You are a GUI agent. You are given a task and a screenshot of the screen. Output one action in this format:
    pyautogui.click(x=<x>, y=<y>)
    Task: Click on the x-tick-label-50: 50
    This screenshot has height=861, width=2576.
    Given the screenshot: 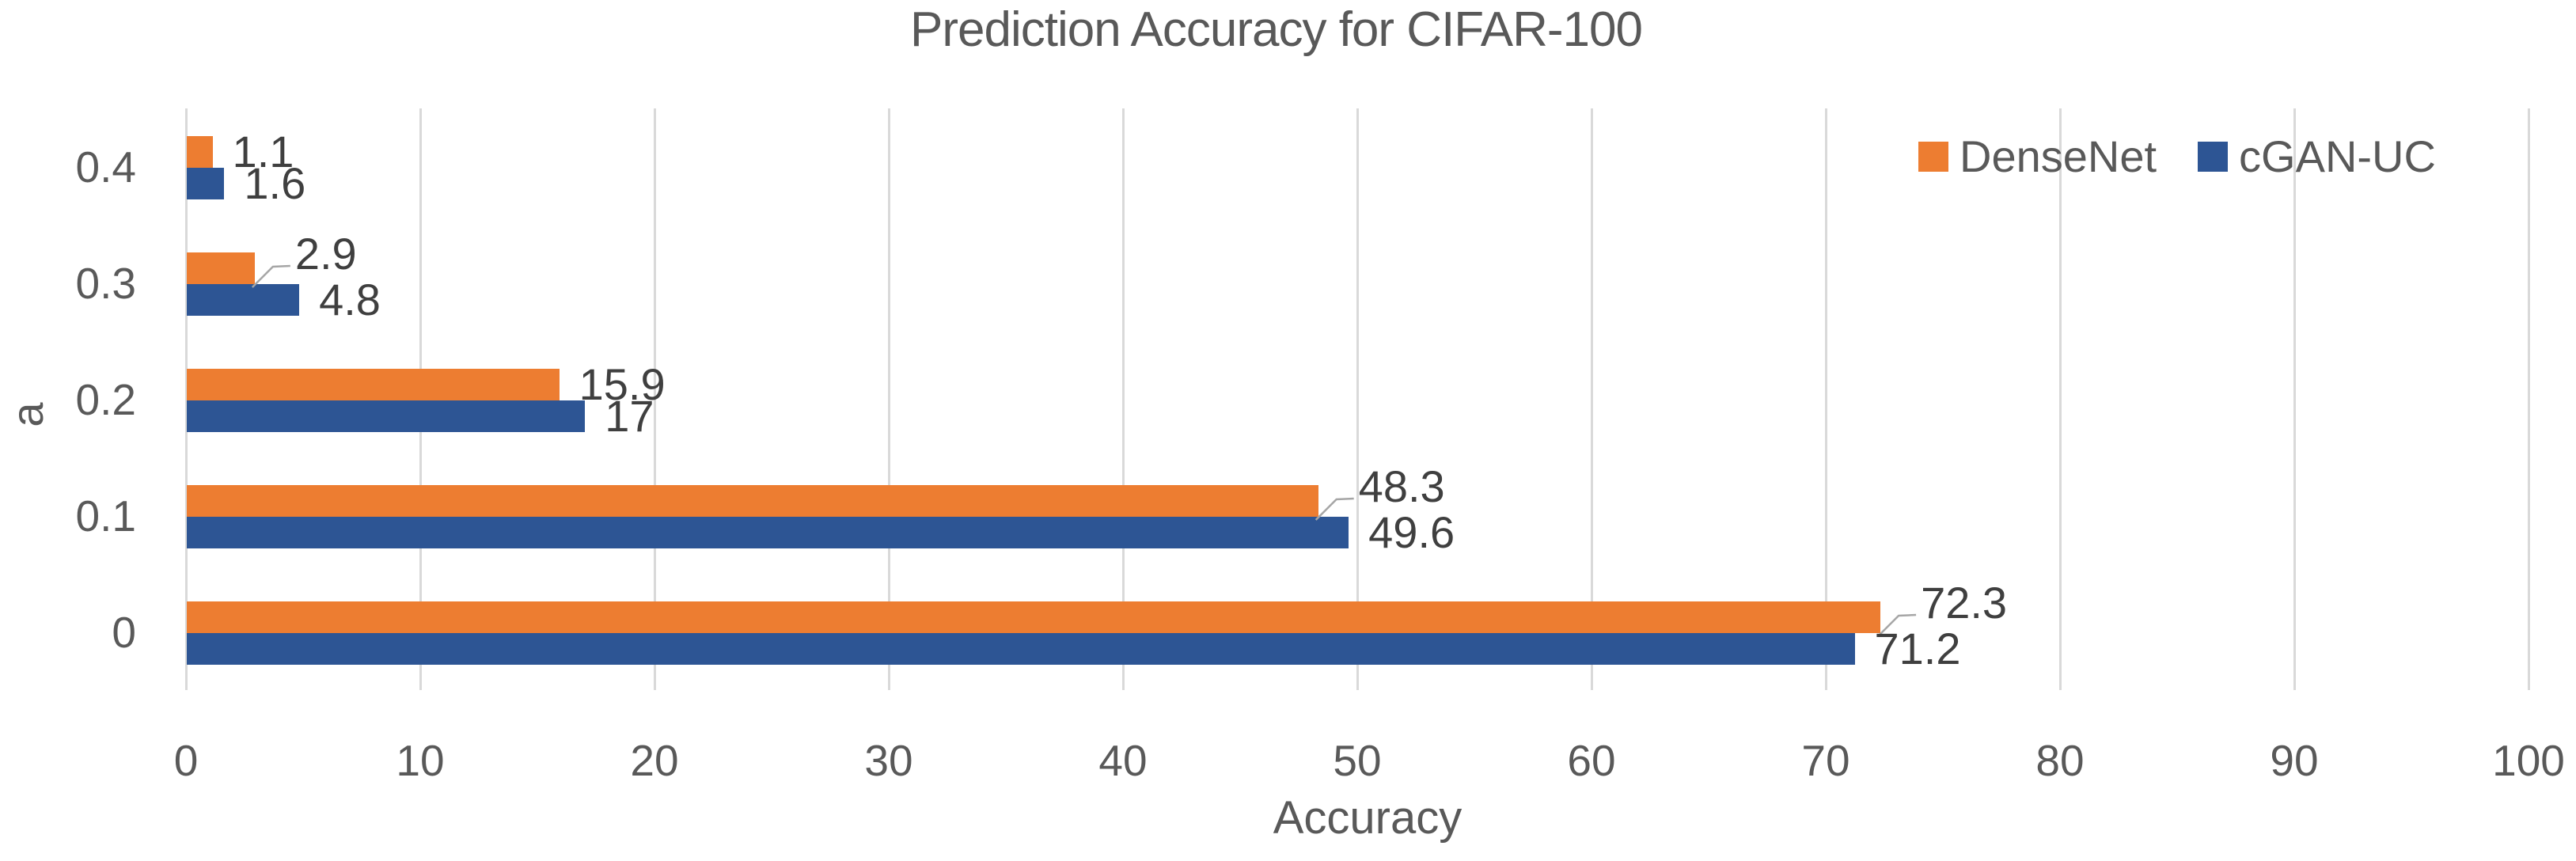 What is the action you would take?
    pyautogui.click(x=1357, y=760)
    